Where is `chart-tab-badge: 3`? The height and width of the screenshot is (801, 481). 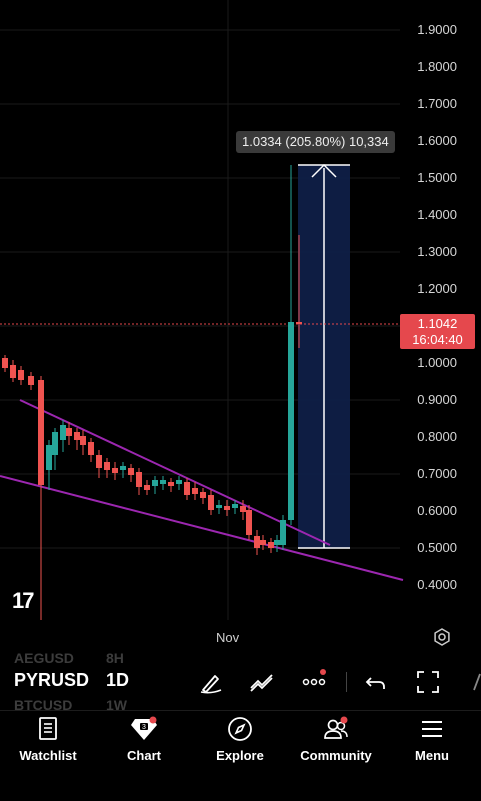 chart-tab-badge: 3 is located at coordinates (144, 727).